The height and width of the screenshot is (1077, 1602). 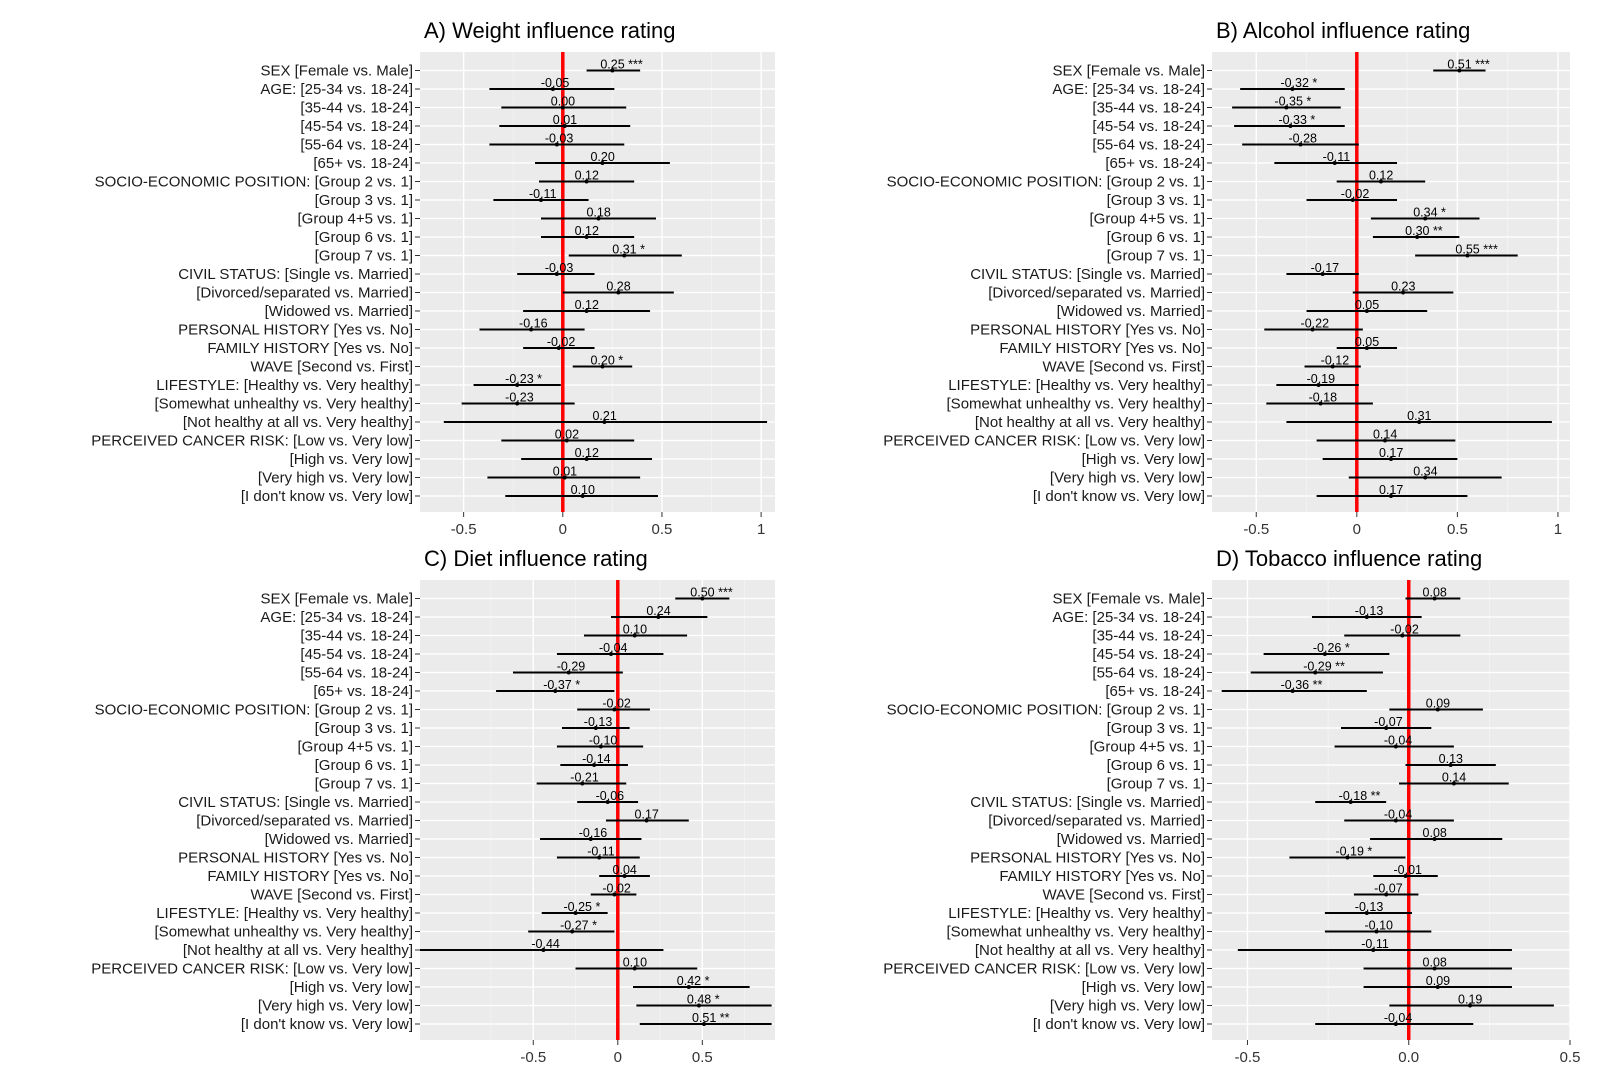 What do you see at coordinates (563, 102) in the screenshot?
I see `estimate-label: 0.00` at bounding box center [563, 102].